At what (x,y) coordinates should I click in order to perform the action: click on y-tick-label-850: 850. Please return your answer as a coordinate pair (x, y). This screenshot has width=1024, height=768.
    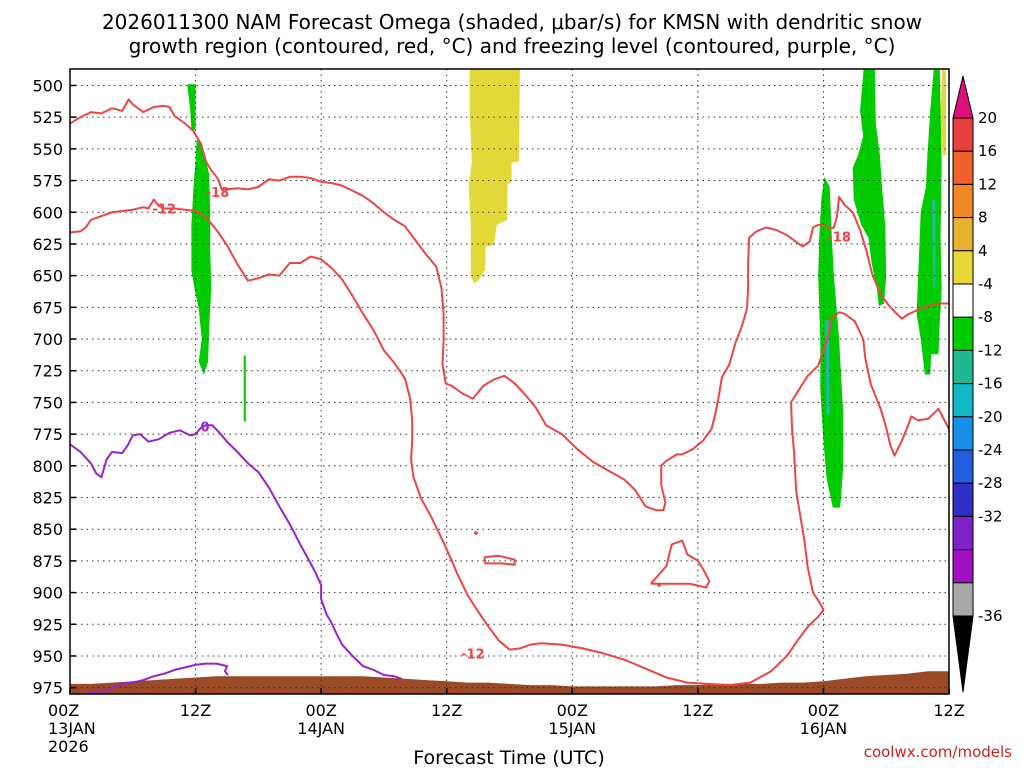
    Looking at the image, I should click on (47, 529).